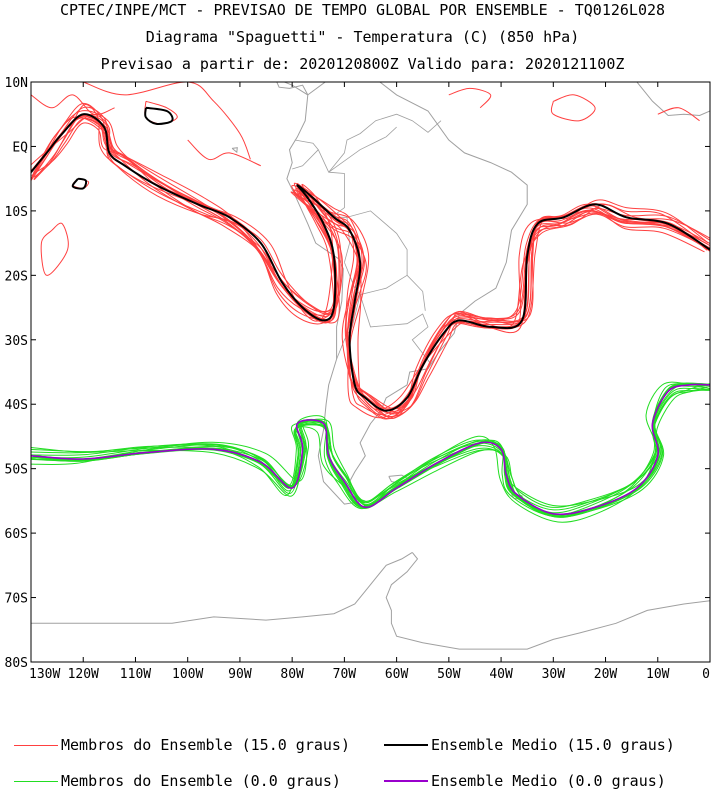 This screenshot has height=792, width=725. I want to click on lon-tick-label: 30W, so click(554, 674).